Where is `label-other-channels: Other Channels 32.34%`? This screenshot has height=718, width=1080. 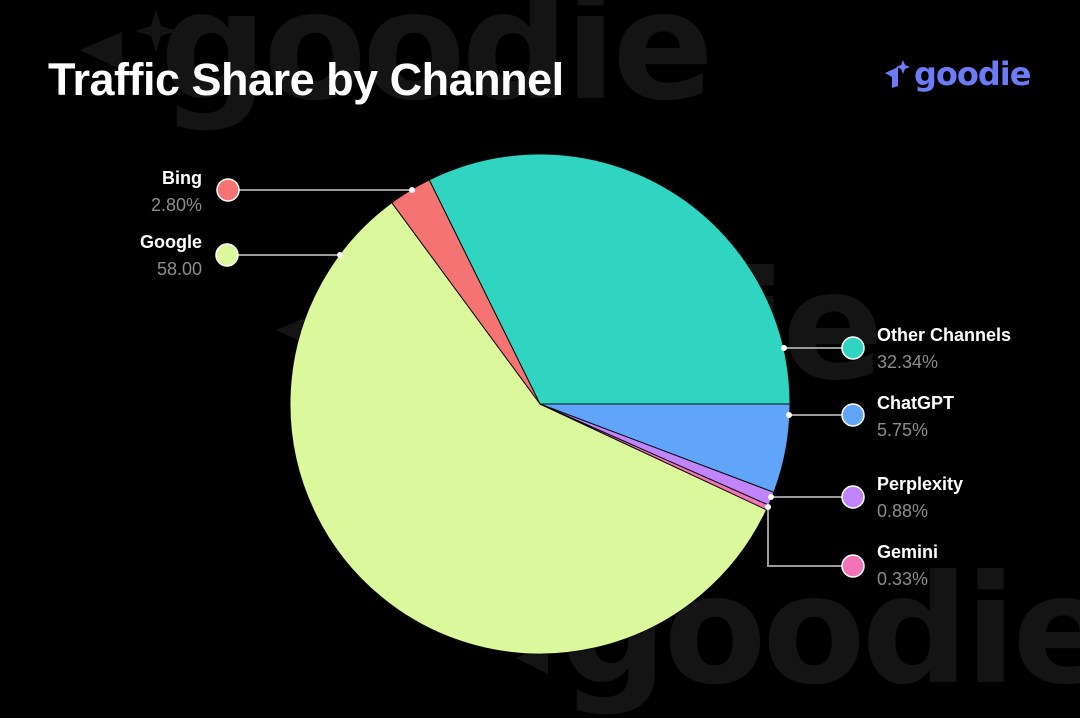
label-other-channels: Other Channels 32.34% is located at coordinates (977, 348).